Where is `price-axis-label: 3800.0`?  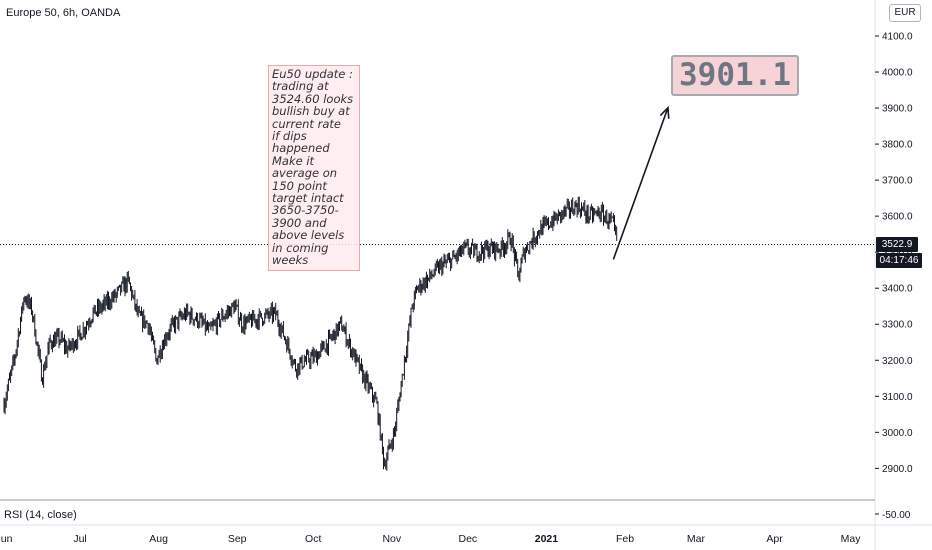 price-axis-label: 3800.0 is located at coordinates (897, 145).